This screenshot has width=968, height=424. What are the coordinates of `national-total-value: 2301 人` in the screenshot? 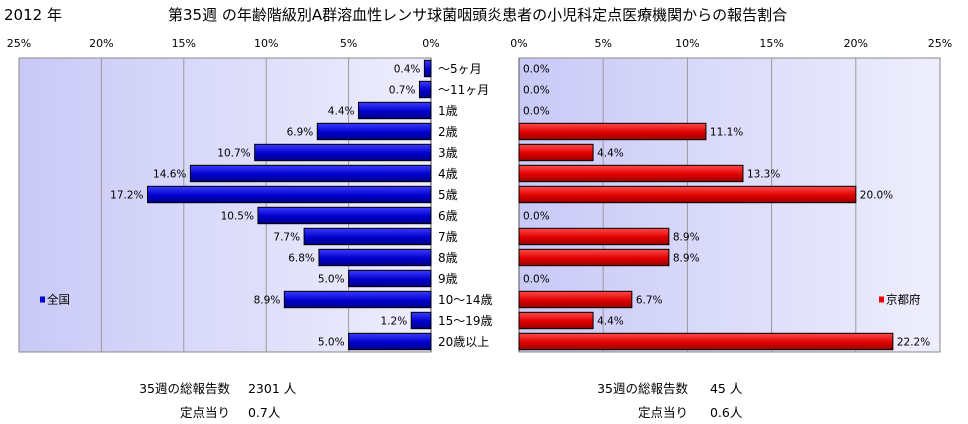 It's located at (272, 388).